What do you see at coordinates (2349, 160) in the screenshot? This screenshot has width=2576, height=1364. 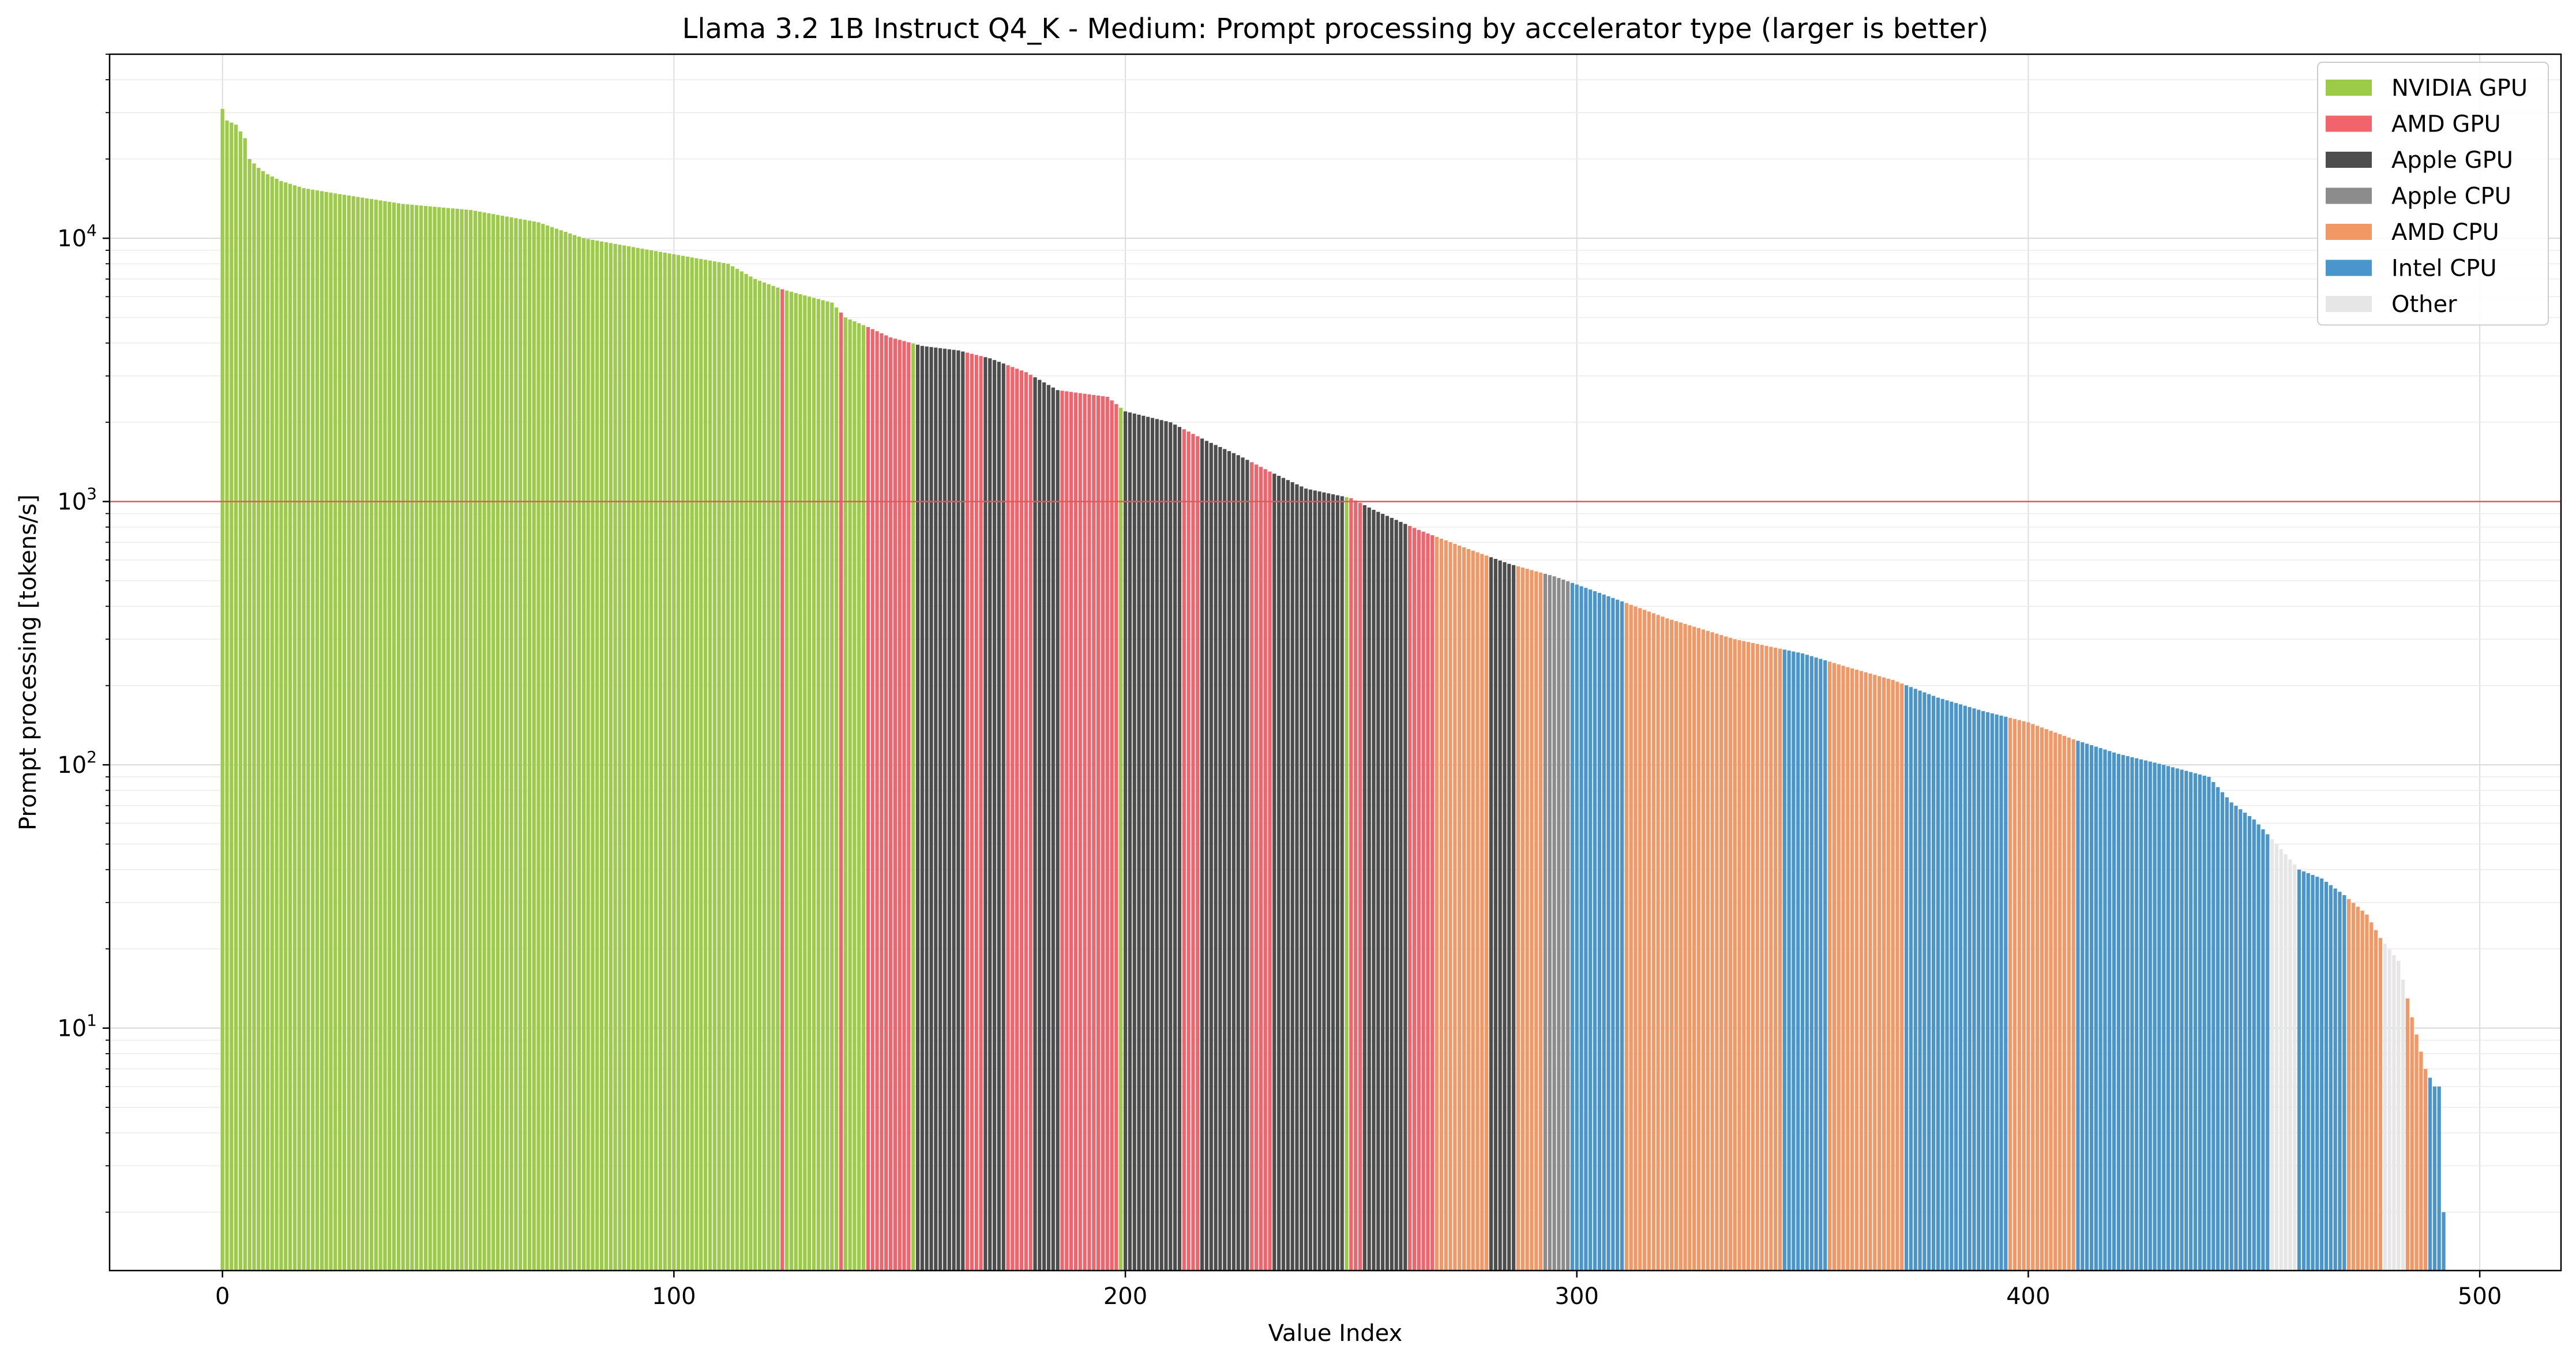 I see `legend-swatch` at bounding box center [2349, 160].